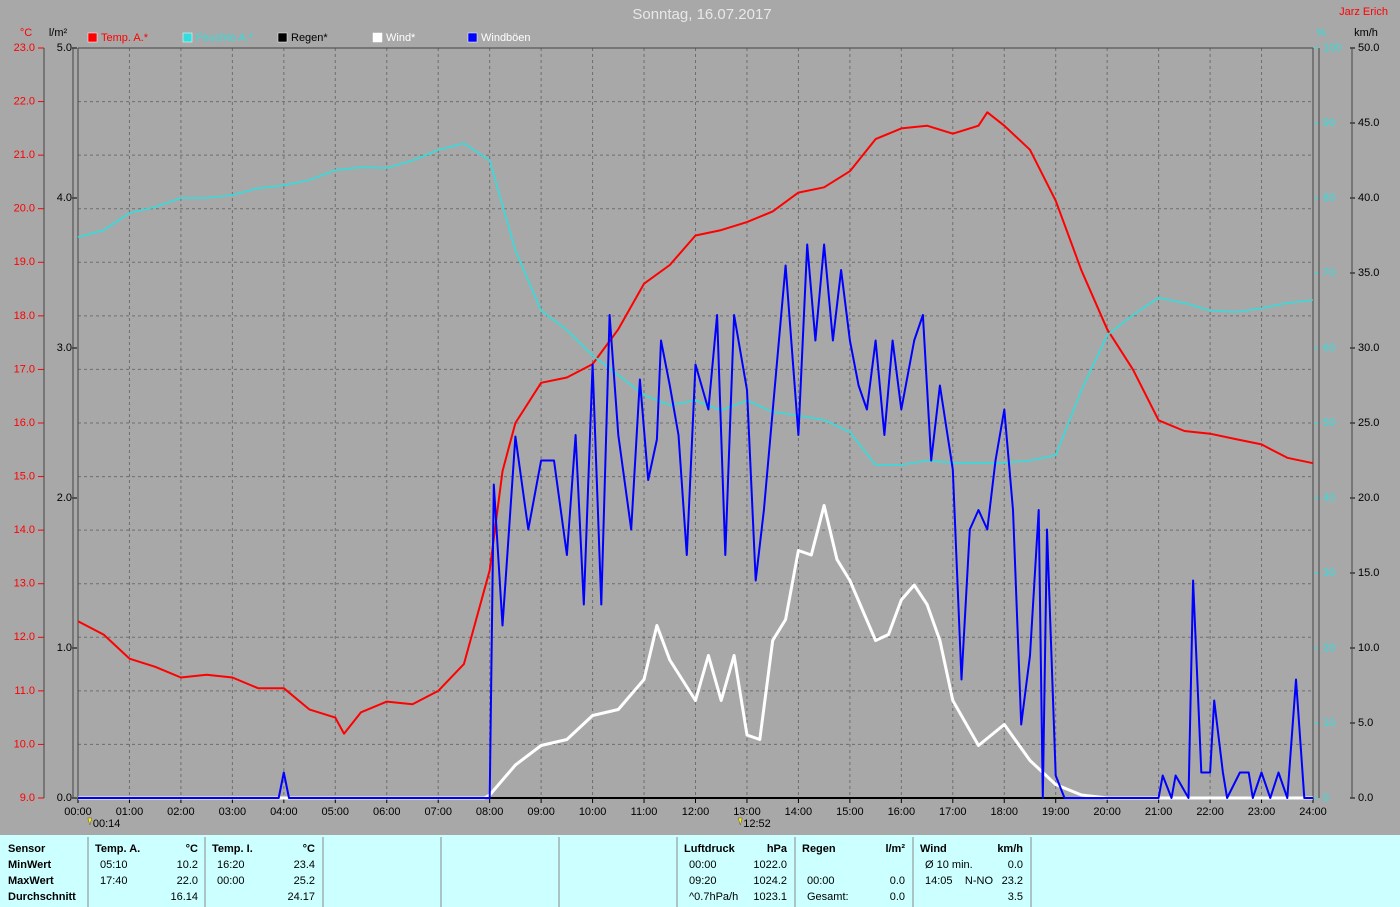 The width and height of the screenshot is (1400, 907). What do you see at coordinates (770, 881) in the screenshot?
I see `cell: 1024.2` at bounding box center [770, 881].